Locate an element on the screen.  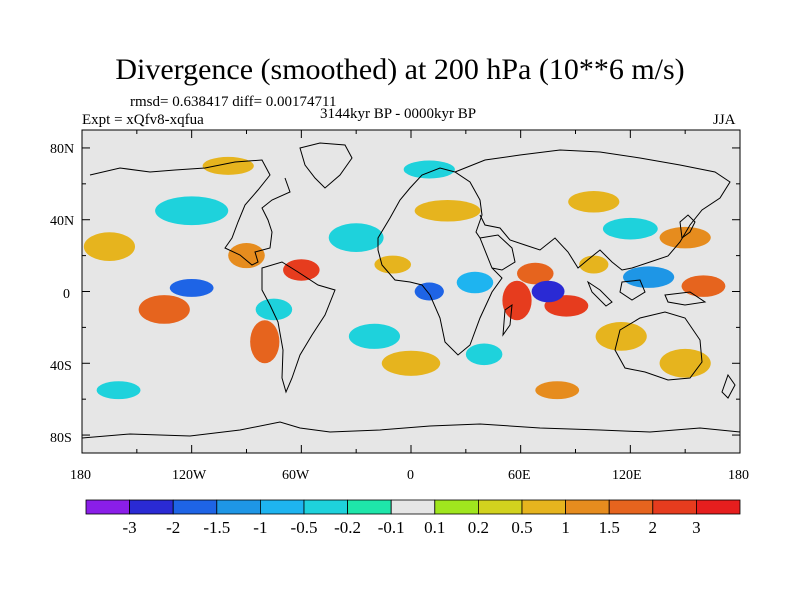
colorbar-label: 1.5 is located at coordinates (609, 527).